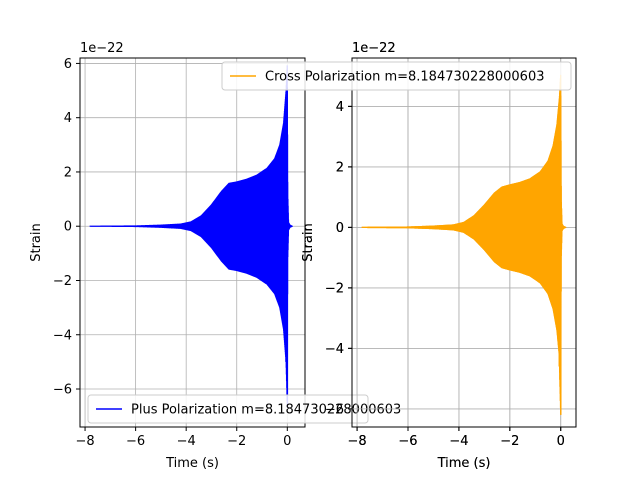 The height and width of the screenshot is (480, 640). I want to click on legends: Plus Polarization m=8.184730228000603, so click(244, 409).